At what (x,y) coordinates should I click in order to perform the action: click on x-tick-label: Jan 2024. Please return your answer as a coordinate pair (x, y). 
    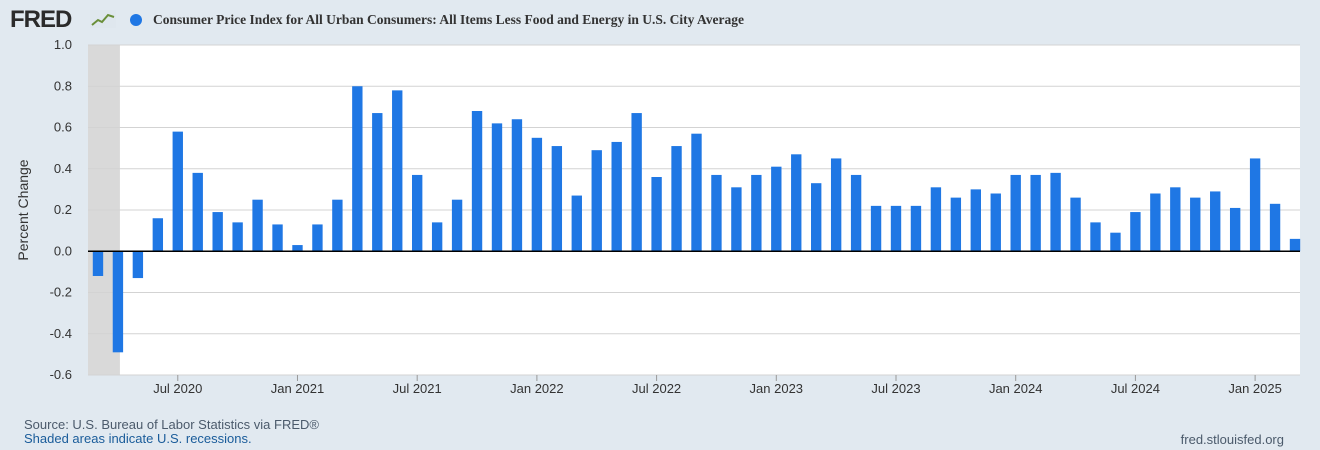
    Looking at the image, I should click on (1016, 388).